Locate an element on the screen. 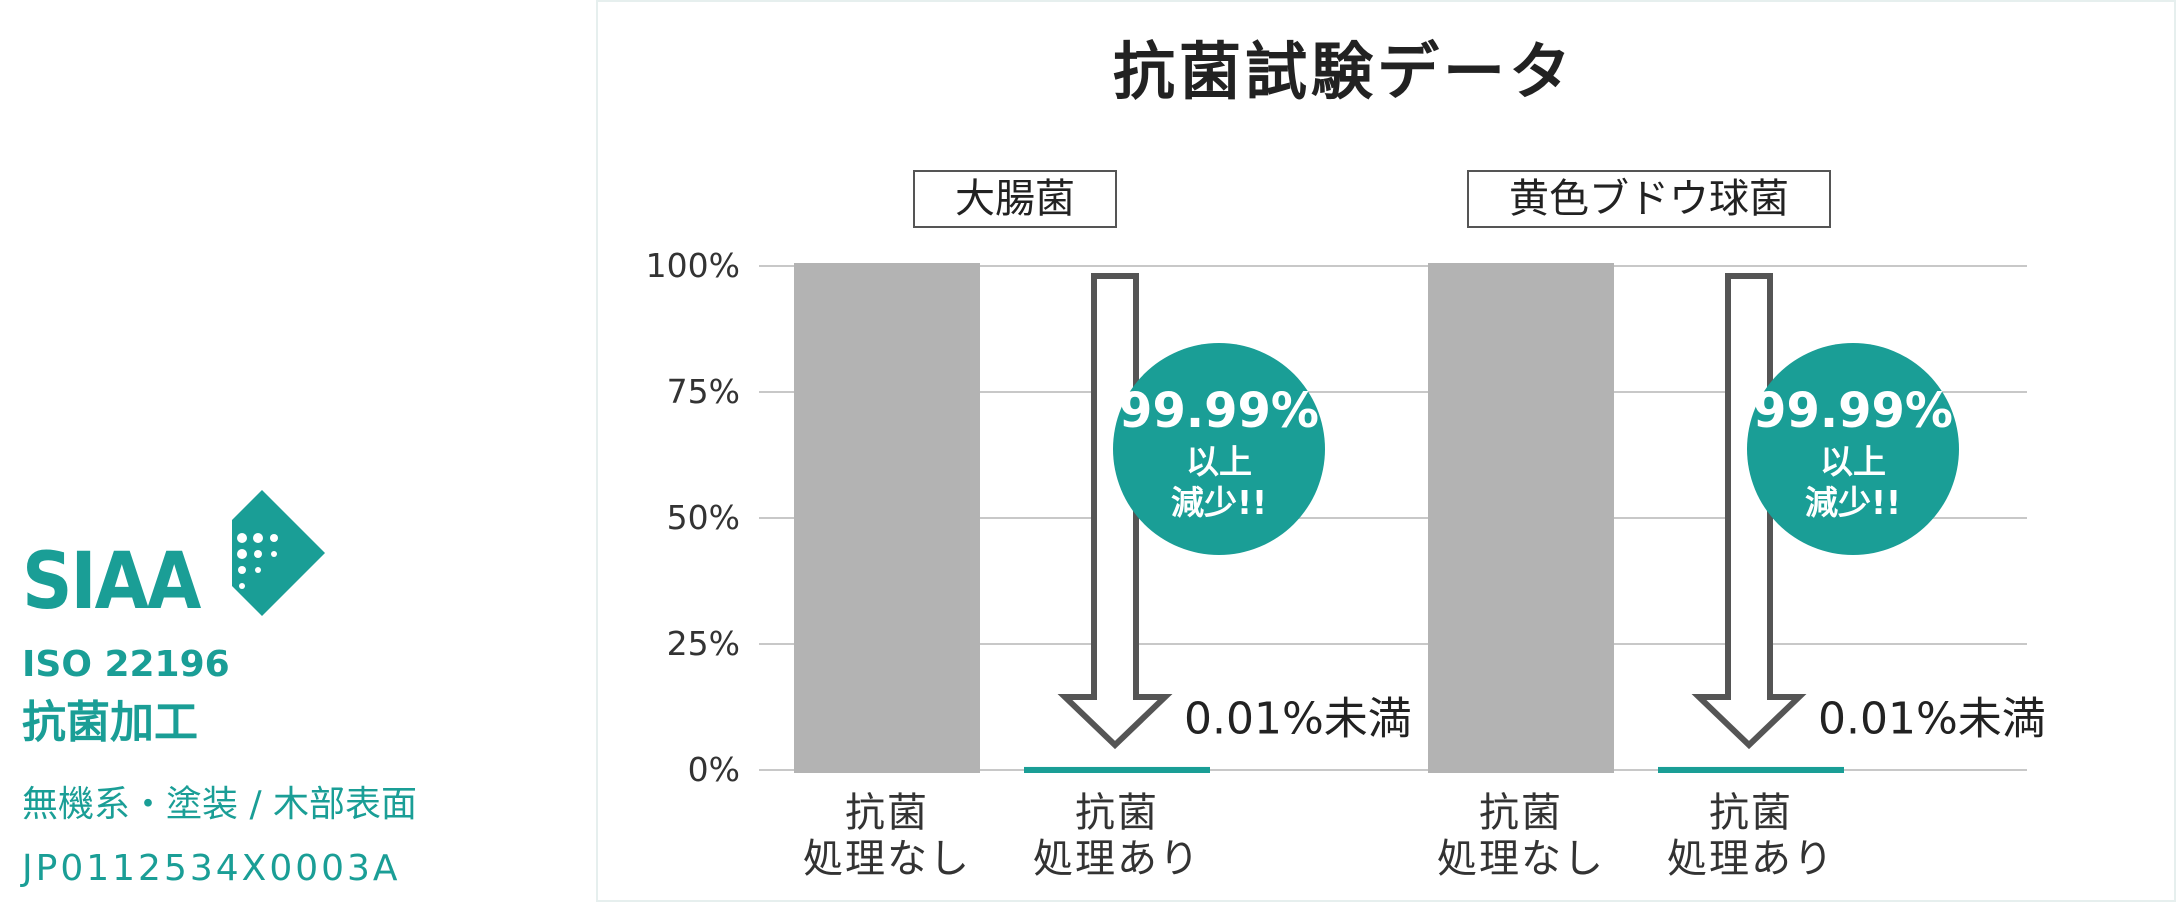 Image resolution: width=2181 pixels, height=907 pixels. y-tick-label: 100% is located at coordinates (692, 266).